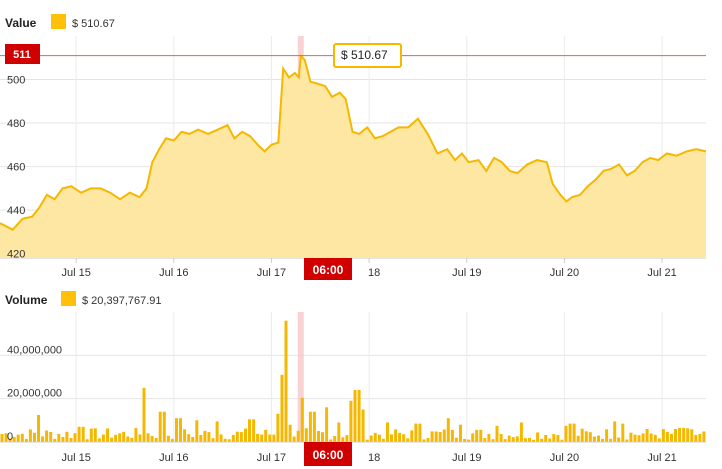  Describe the element at coordinates (16, 124) in the screenshot. I see `value-y-tick-label: 480` at that location.